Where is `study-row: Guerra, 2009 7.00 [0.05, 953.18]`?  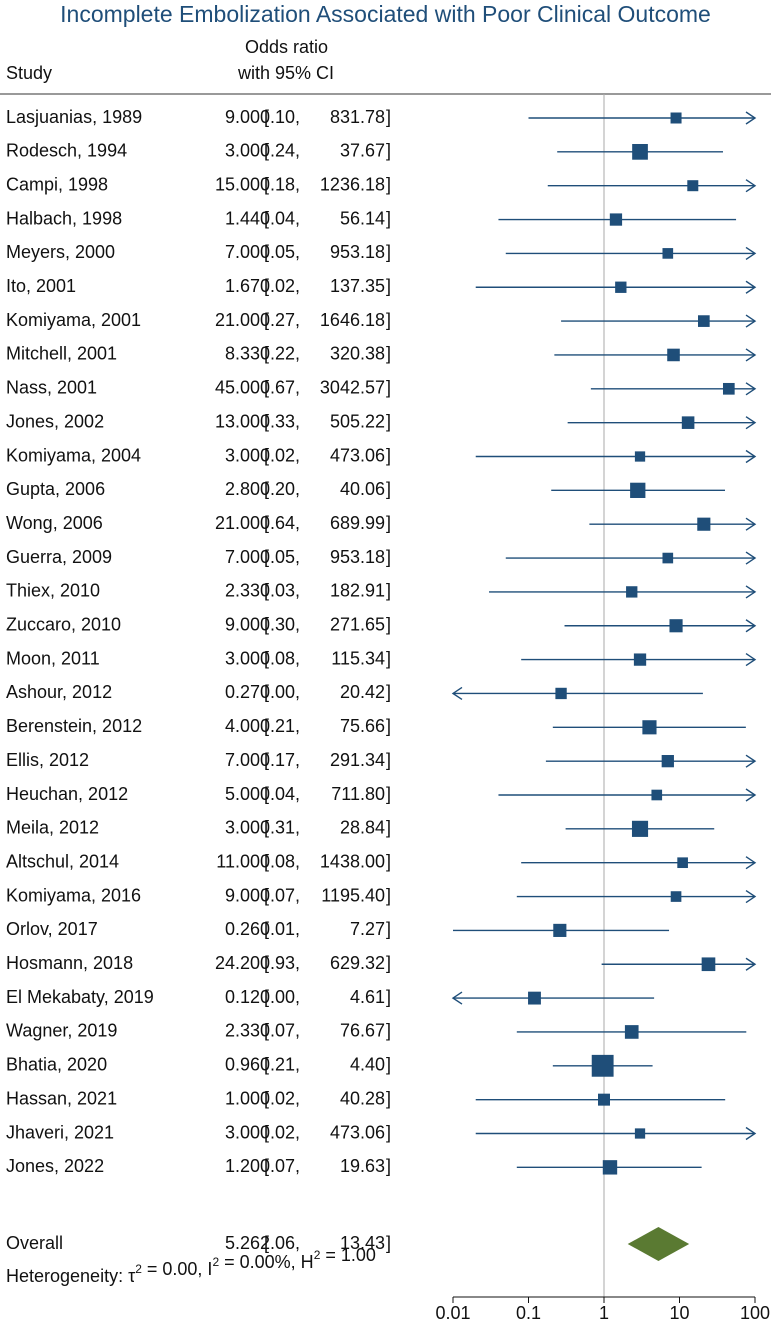 study-row: Guerra, 2009 7.00 [0.05, 953.18] is located at coordinates (381, 557).